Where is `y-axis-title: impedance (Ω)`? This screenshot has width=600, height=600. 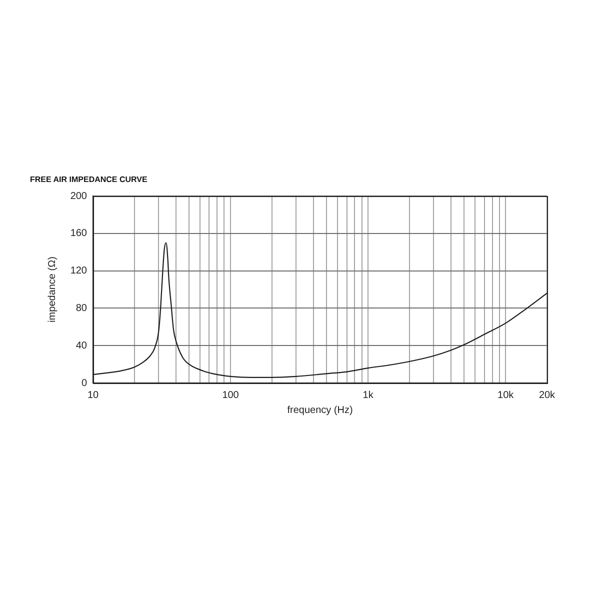 y-axis-title: impedance (Ω) is located at coordinates (52, 289).